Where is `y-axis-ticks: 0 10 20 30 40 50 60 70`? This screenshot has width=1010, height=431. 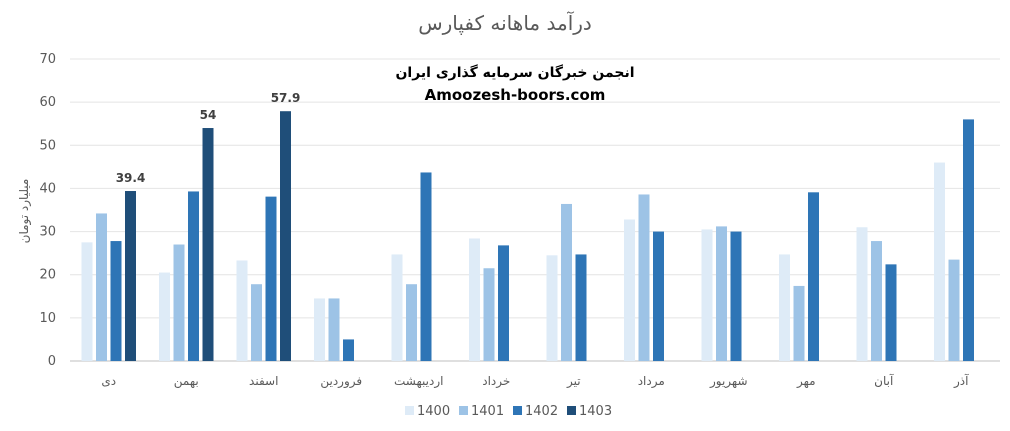
y-axis-ticks: 0 10 20 30 40 50 60 70 is located at coordinates (47, 210).